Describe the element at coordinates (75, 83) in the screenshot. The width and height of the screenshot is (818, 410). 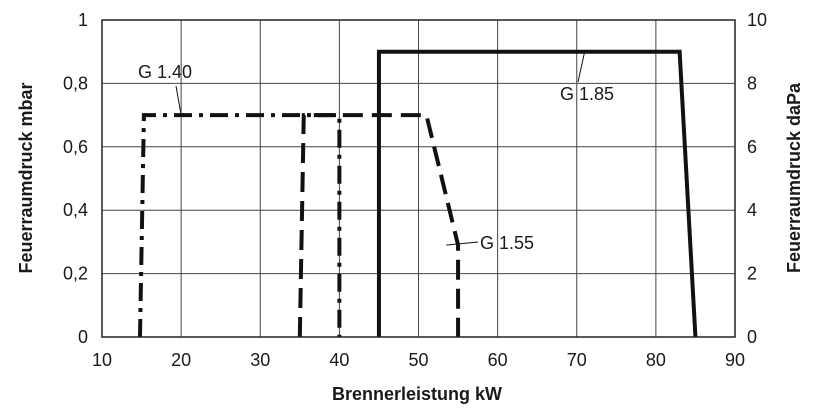
I see `y-left-tick-label: 0,8` at that location.